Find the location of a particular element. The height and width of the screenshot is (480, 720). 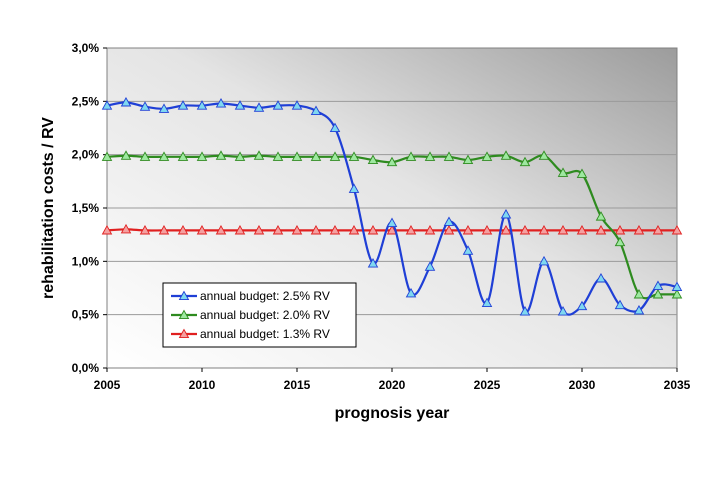

y-axis-title: rehabilitation costs / RV is located at coordinates (48, 208).